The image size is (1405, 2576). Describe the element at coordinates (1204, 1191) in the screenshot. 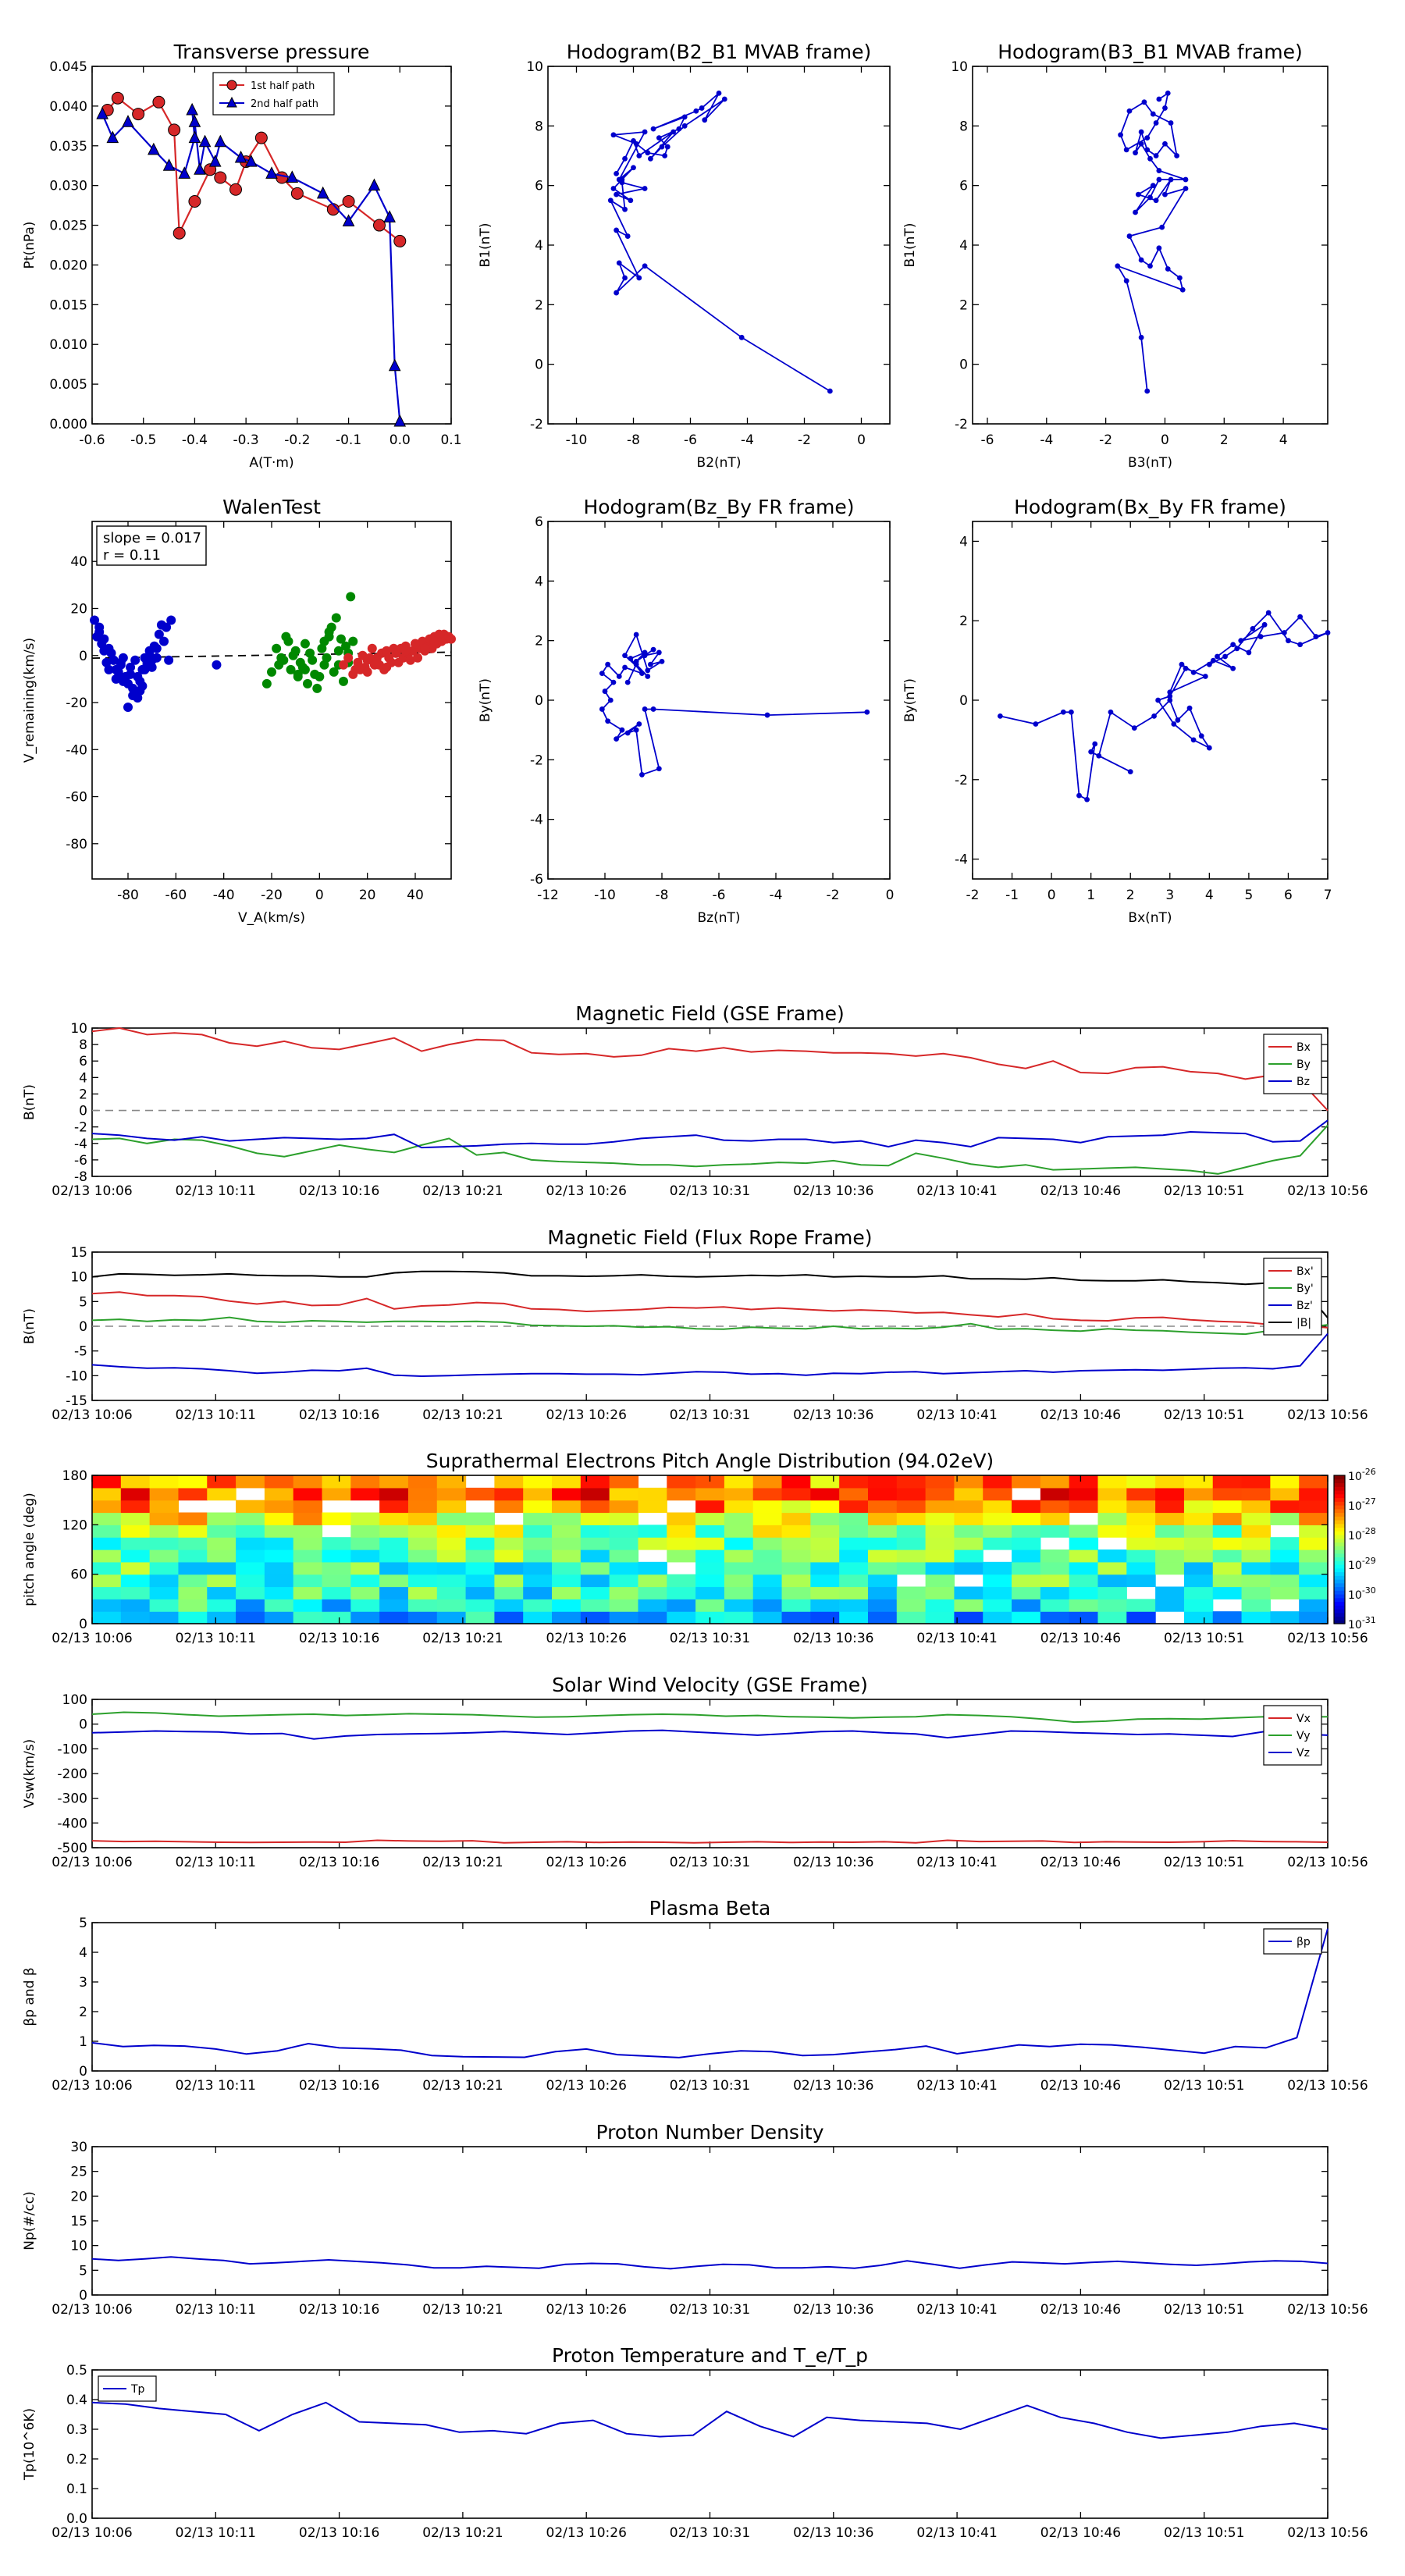

I see `x-tick-label: 02/13 10:51` at that location.